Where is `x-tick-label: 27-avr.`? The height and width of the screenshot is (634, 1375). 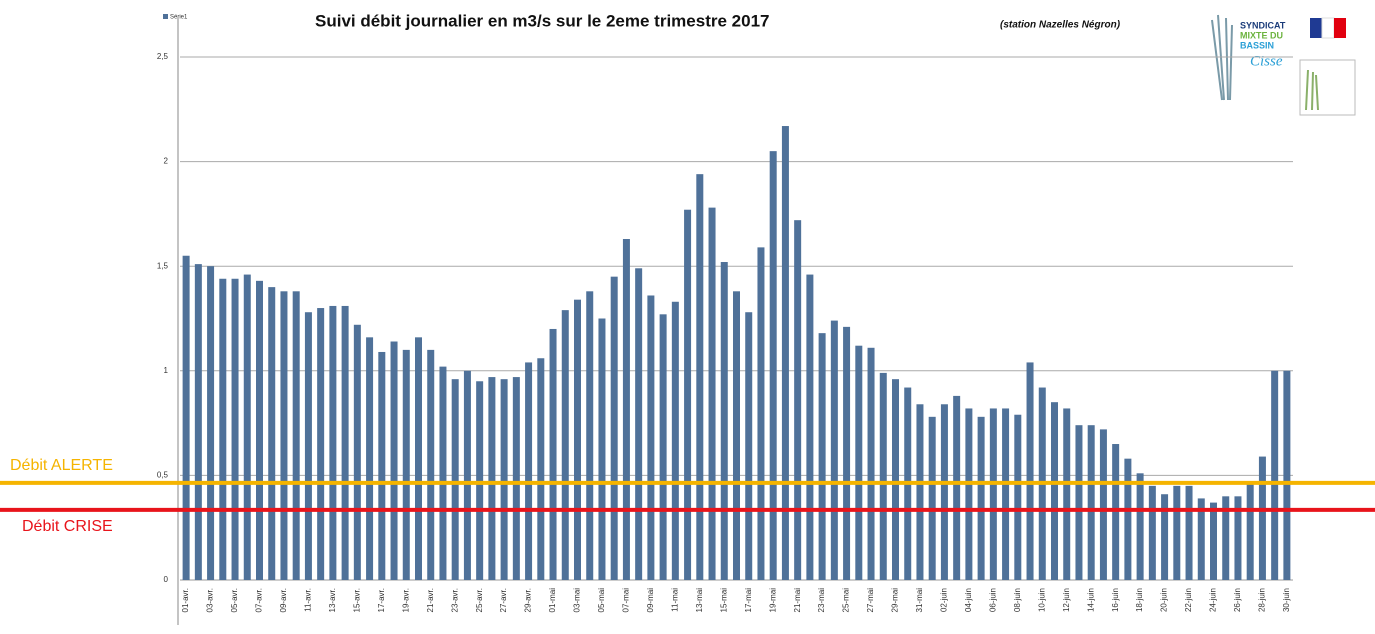
x-tick-label: 27-avr. is located at coordinates (503, 600).